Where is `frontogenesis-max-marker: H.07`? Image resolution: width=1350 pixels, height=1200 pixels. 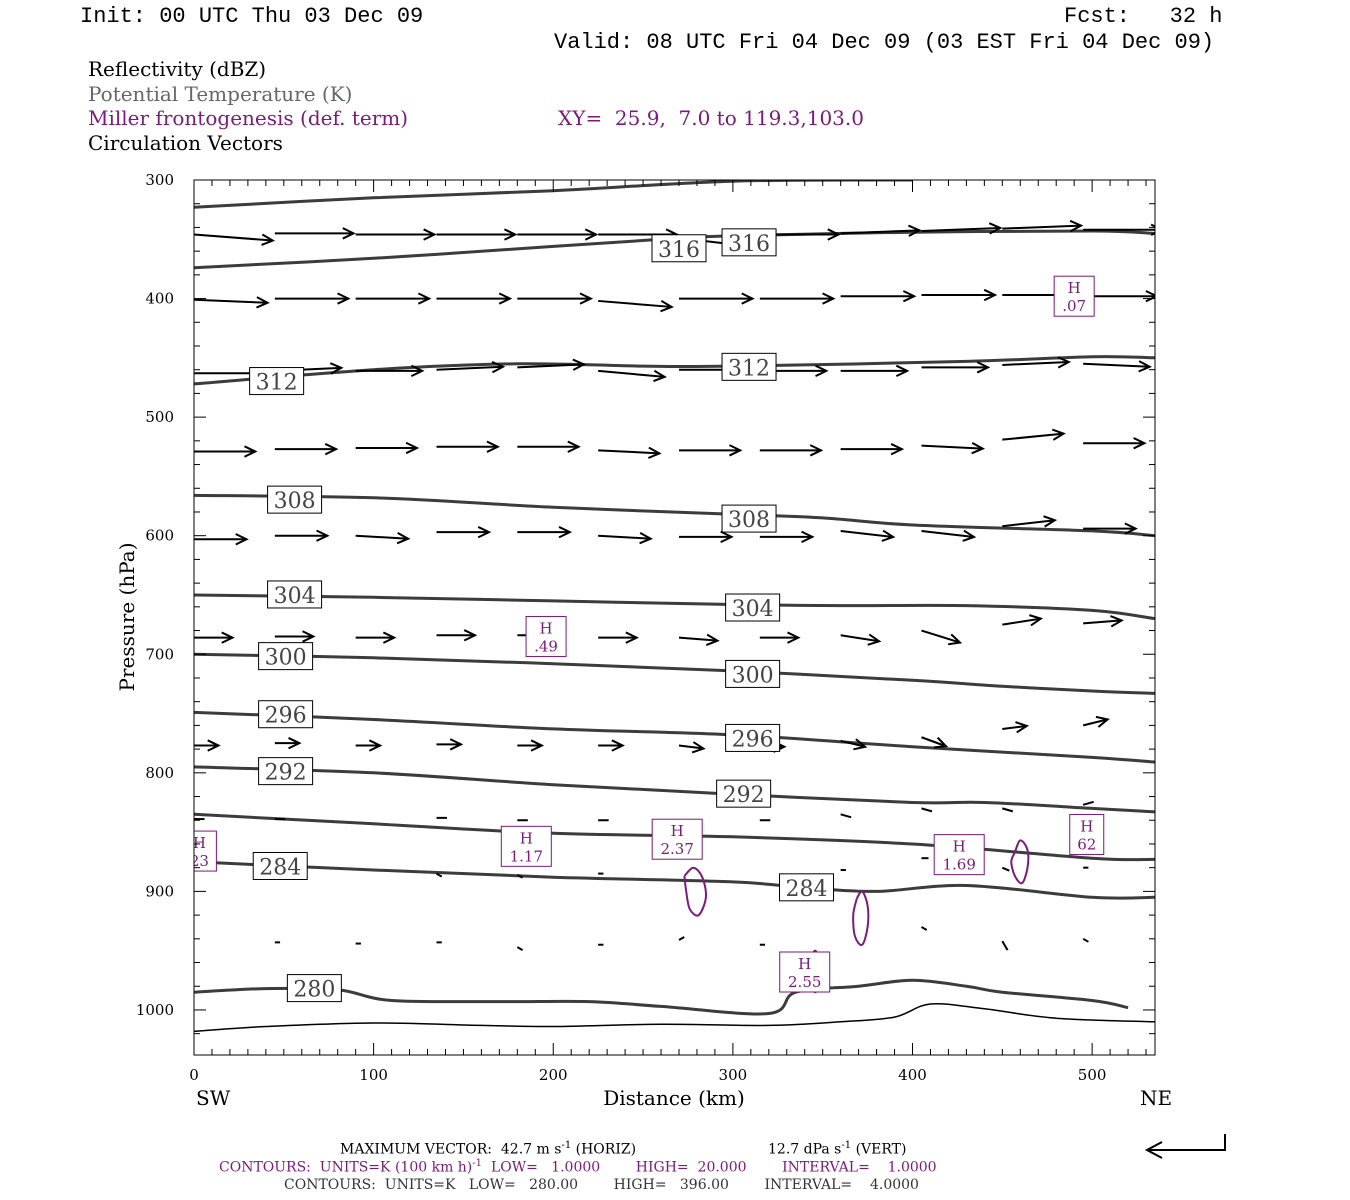 frontogenesis-max-marker: H.07 is located at coordinates (1074, 296).